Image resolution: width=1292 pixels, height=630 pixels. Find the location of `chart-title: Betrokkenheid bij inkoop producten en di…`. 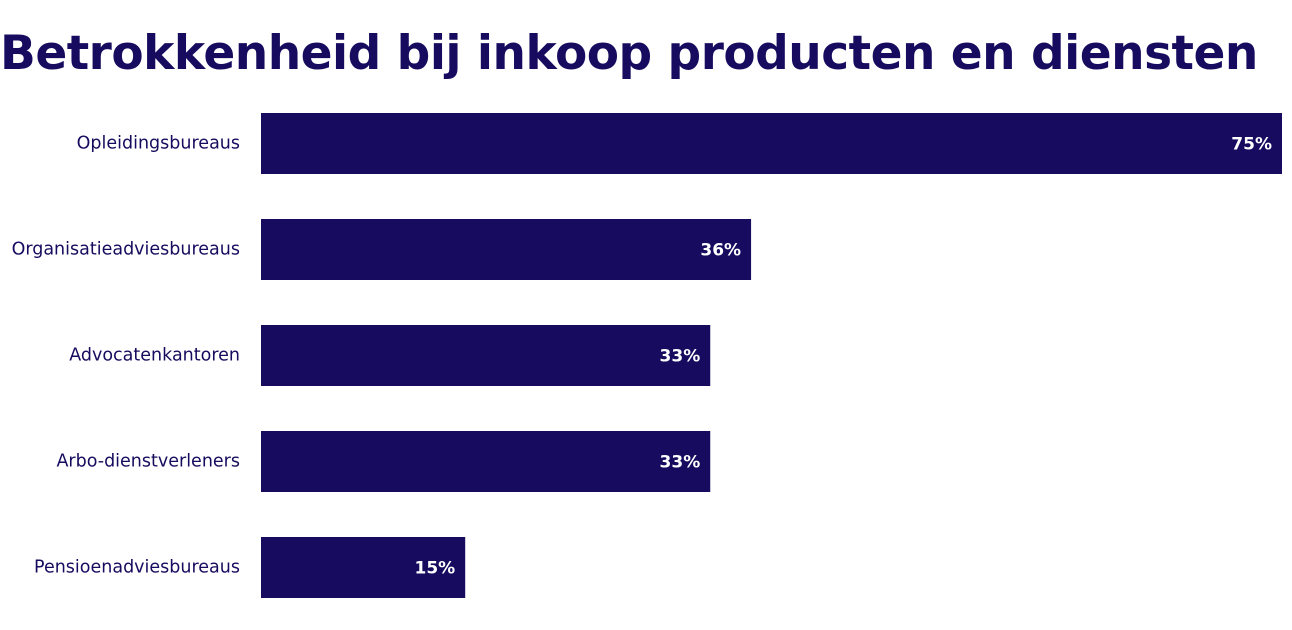

chart-title: Betrokkenheid bij inkoop producten en di… is located at coordinates (629, 53).